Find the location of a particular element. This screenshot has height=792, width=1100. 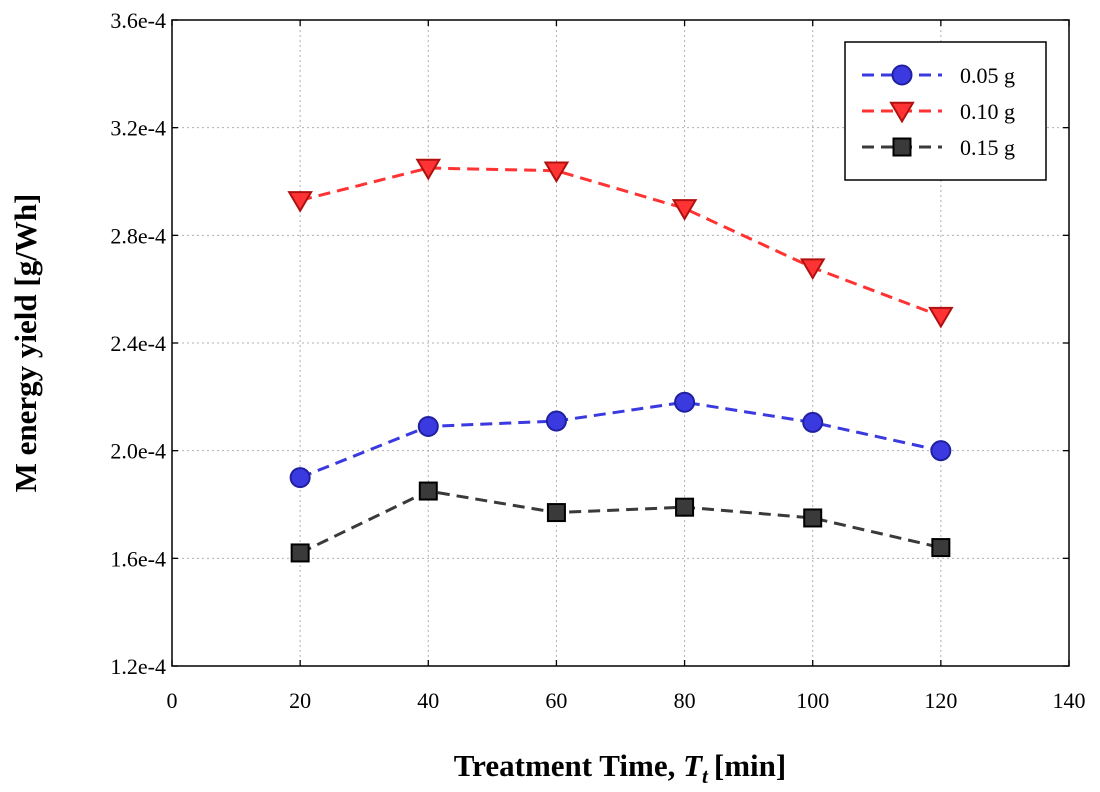

legend-entry: 0.05 g is located at coordinates (938, 75).